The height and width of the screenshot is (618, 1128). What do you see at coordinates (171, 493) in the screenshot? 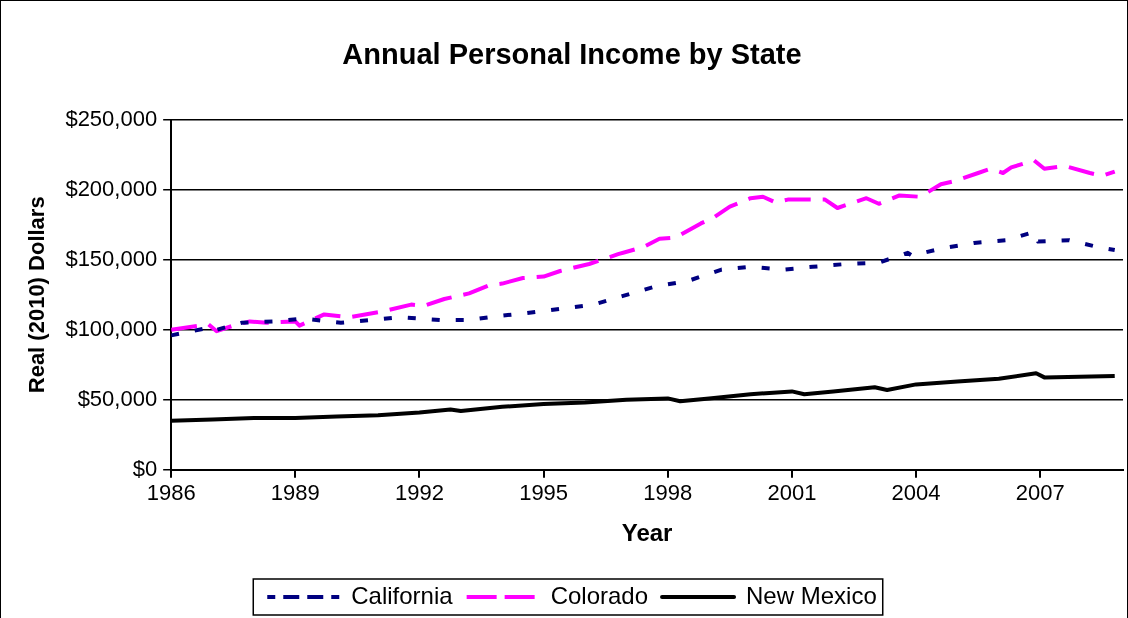
I see `x-tick-label: 1986` at bounding box center [171, 493].